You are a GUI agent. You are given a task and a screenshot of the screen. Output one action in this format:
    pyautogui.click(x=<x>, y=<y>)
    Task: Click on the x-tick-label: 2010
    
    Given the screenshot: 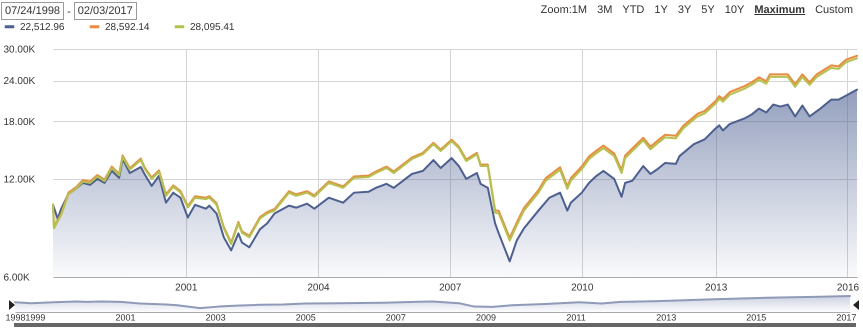 What is the action you would take?
    pyautogui.click(x=582, y=288)
    